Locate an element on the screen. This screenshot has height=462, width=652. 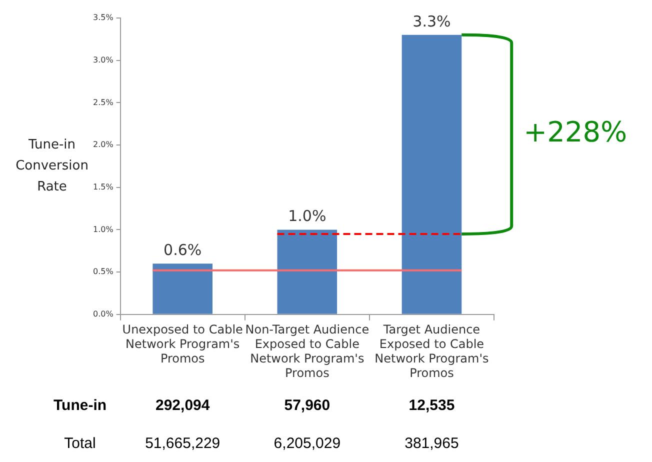
y-axis-title: Tune-in Conversion Rate is located at coordinates (52, 166).